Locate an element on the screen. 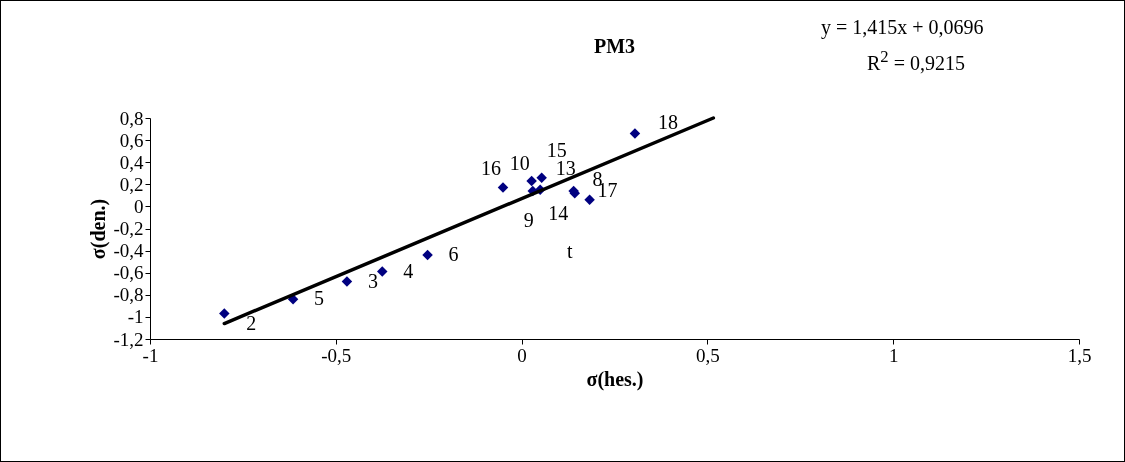 This screenshot has width=1125, height=462. x-tick-label: 1,5 is located at coordinates (1079, 355).